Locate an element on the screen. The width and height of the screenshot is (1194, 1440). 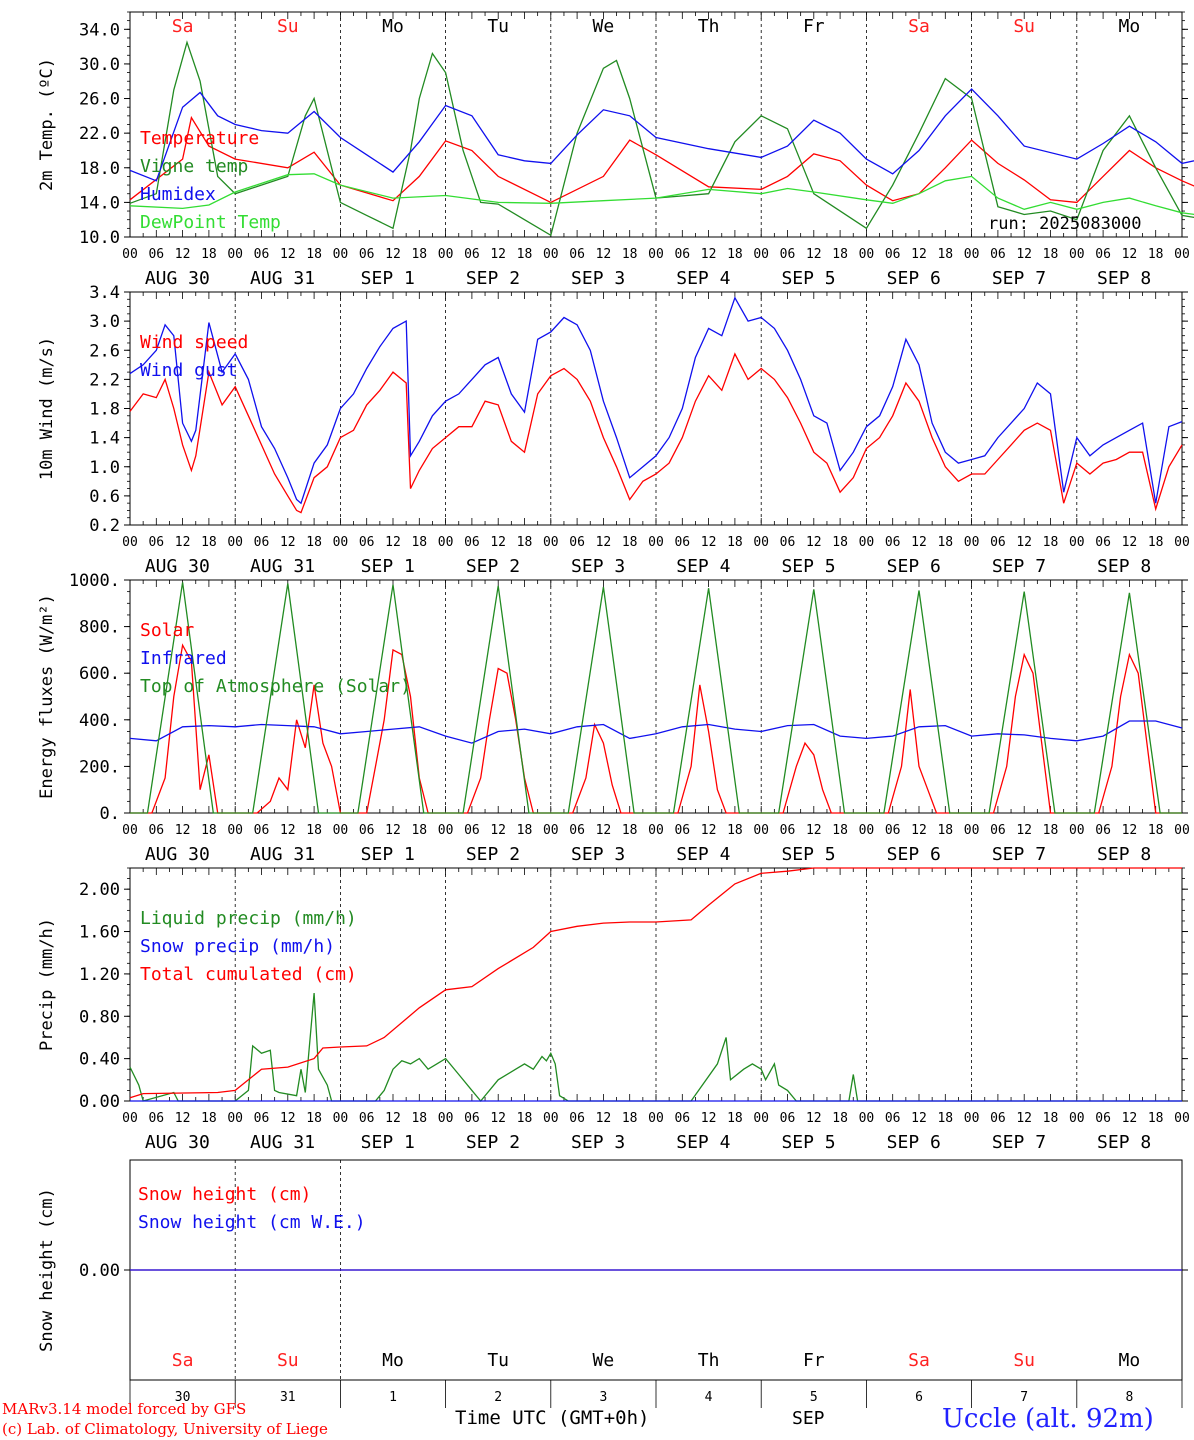
y-tick-label: 34.0 is located at coordinates (99, 30).